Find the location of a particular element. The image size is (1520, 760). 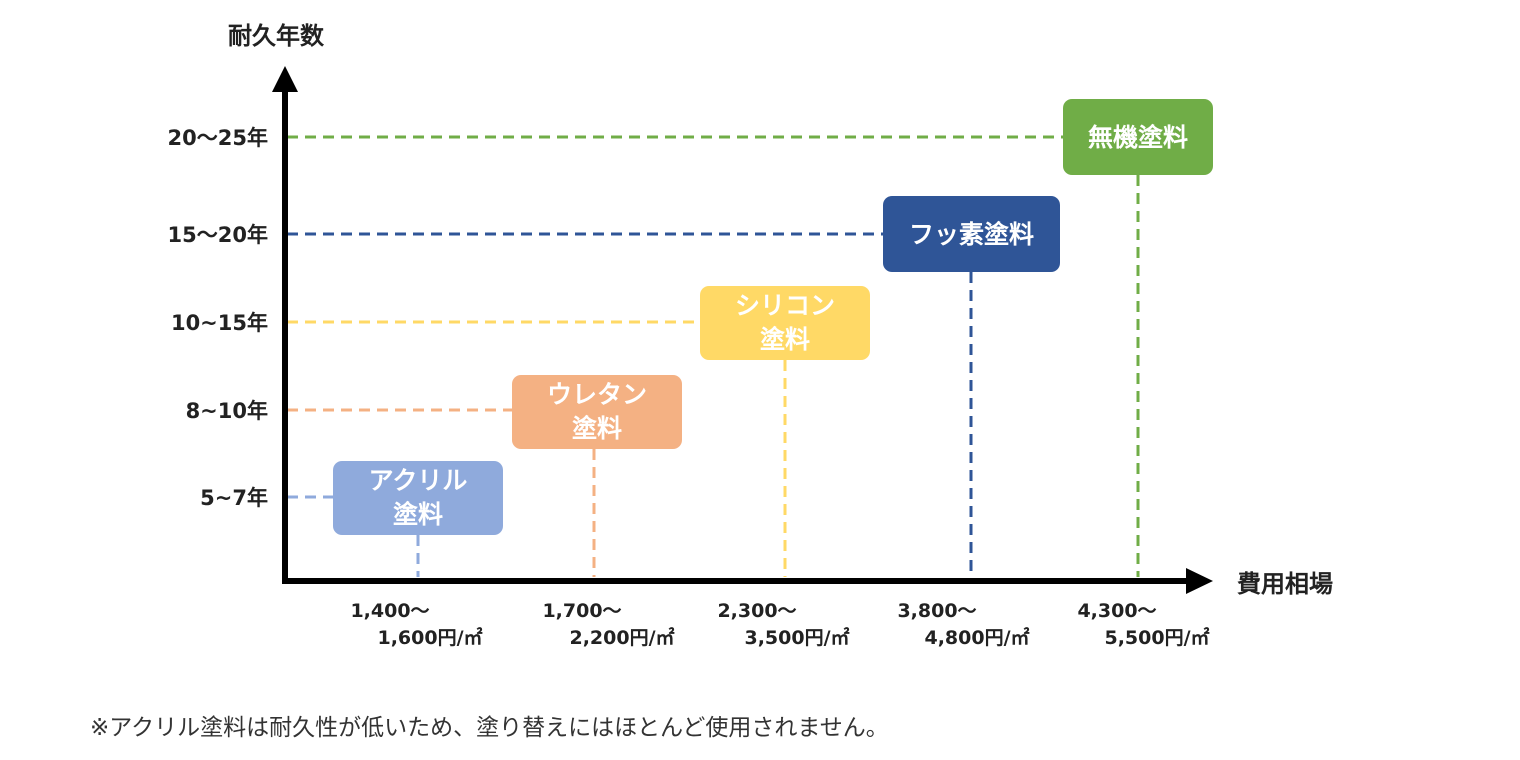

y-tick-label-4: 15～20年 is located at coordinates (218, 235).